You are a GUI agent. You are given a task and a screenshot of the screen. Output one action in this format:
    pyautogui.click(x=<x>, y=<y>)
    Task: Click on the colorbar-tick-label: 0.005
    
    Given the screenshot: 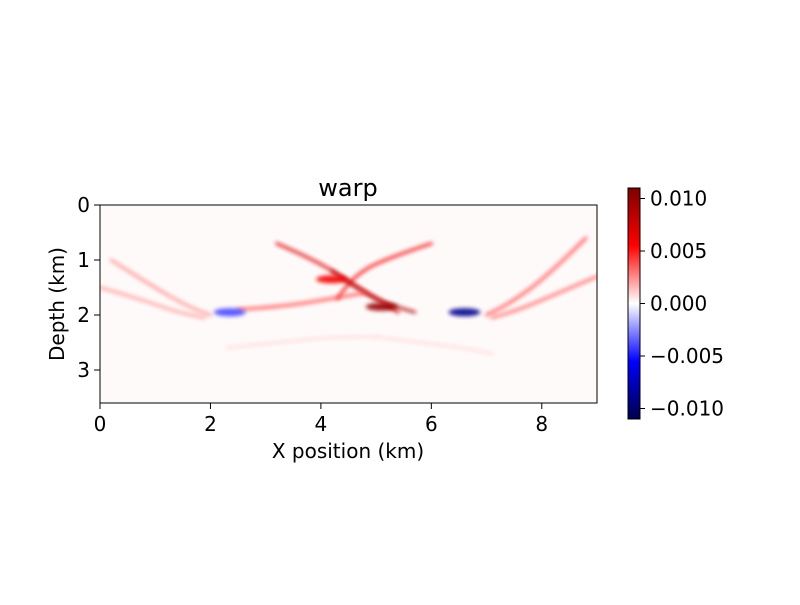 What is the action you would take?
    pyautogui.click(x=678, y=251)
    